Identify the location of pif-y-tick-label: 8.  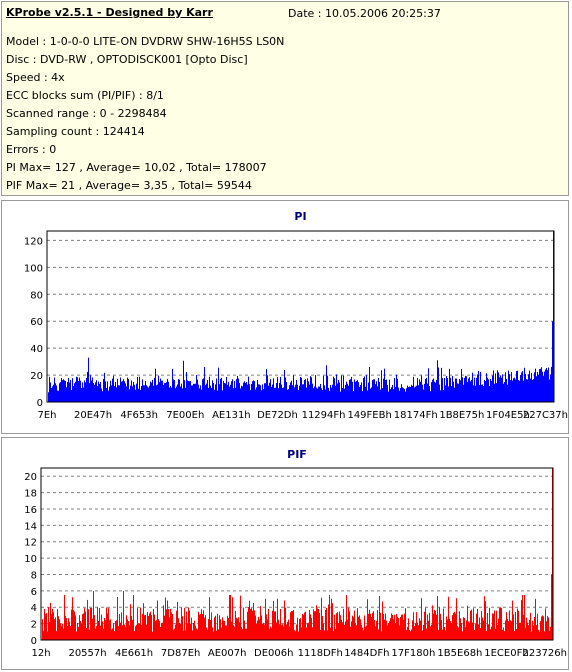
(34, 575).